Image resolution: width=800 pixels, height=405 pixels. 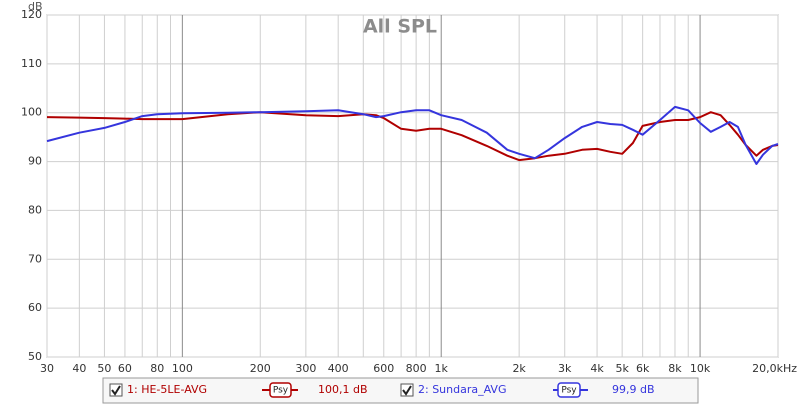 I want to click on x-tick-label: 600, so click(x=383, y=368).